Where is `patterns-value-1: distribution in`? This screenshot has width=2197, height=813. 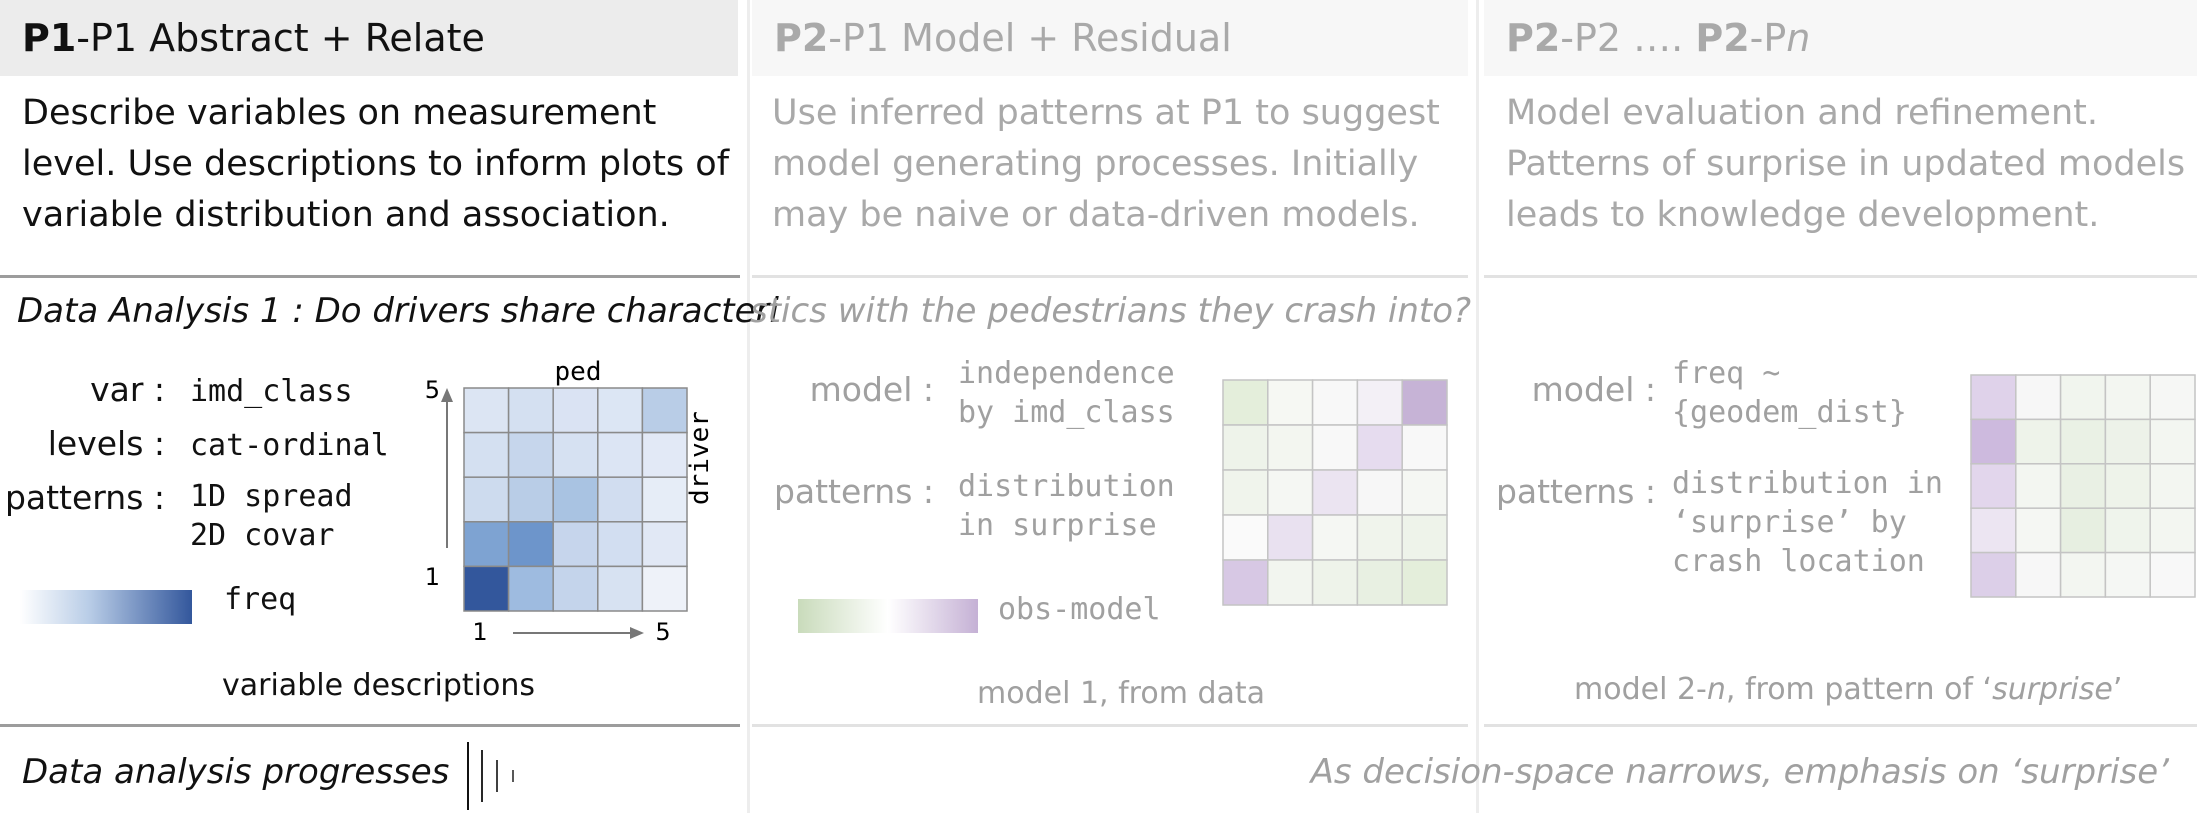 patterns-value-1: distribution in is located at coordinates (1807, 483).